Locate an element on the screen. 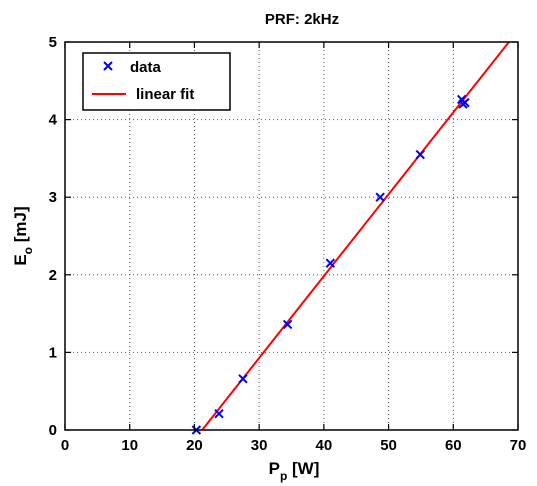  y-axis-title: Eo [mJ] is located at coordinates (23, 235).